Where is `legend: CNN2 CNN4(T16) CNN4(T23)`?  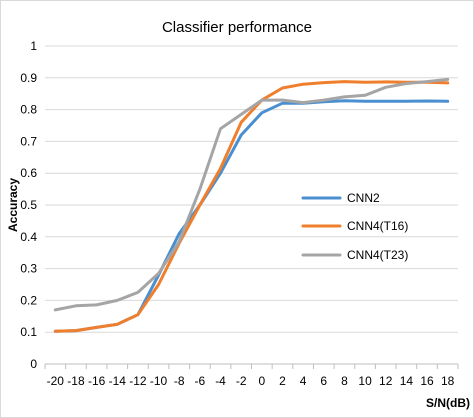
legend: CNN2 CNN4(T16) CNN4(T23) is located at coordinates (354, 226).